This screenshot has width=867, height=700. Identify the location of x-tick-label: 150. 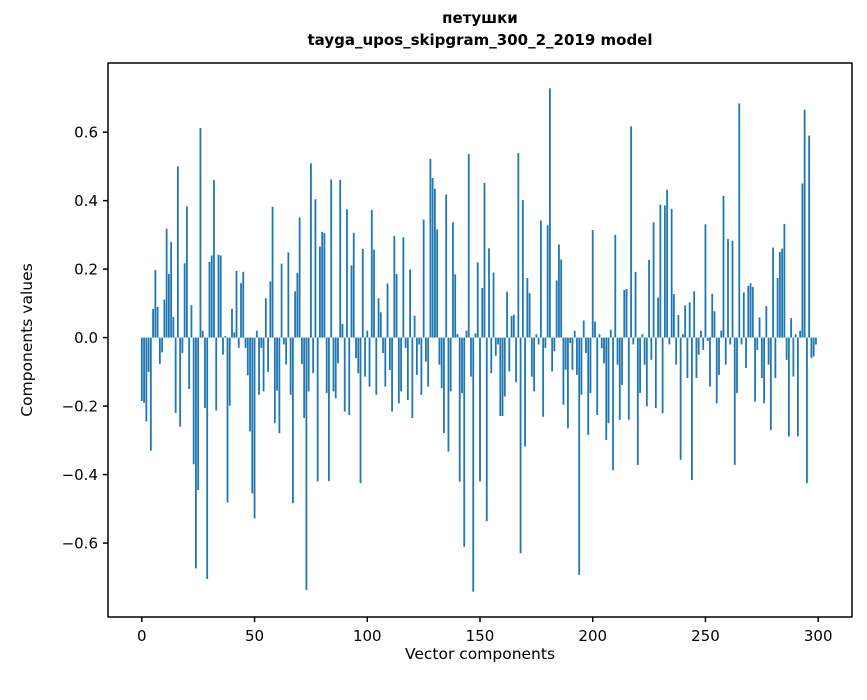
(480, 636).